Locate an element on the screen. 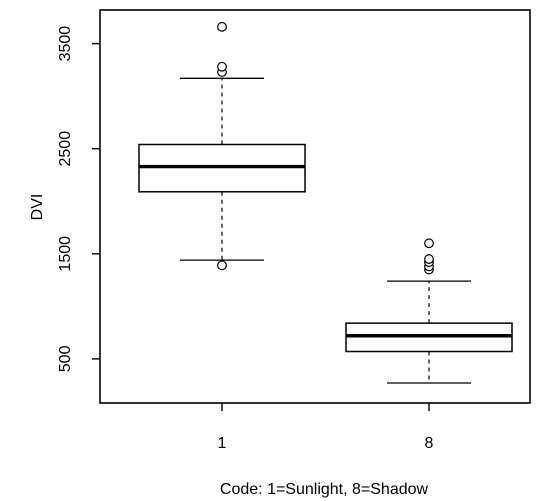 The width and height of the screenshot is (547, 501). x-tick-label-0: 1 is located at coordinates (222, 443).